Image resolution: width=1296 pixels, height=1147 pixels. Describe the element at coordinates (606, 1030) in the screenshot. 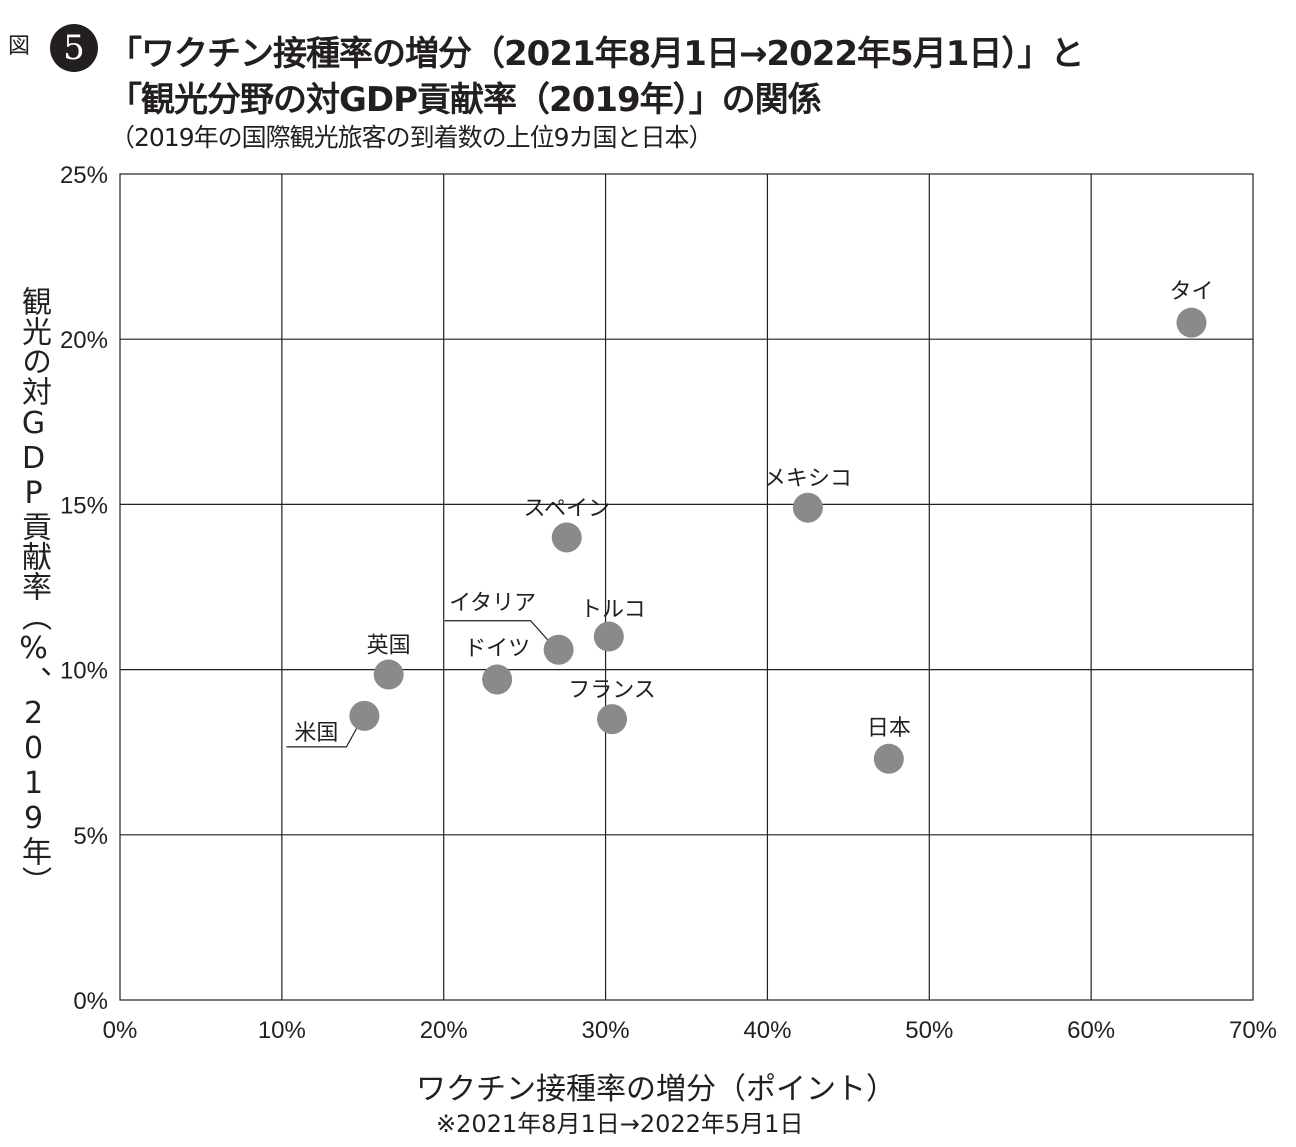

I see `x-tick-label: 30%` at that location.